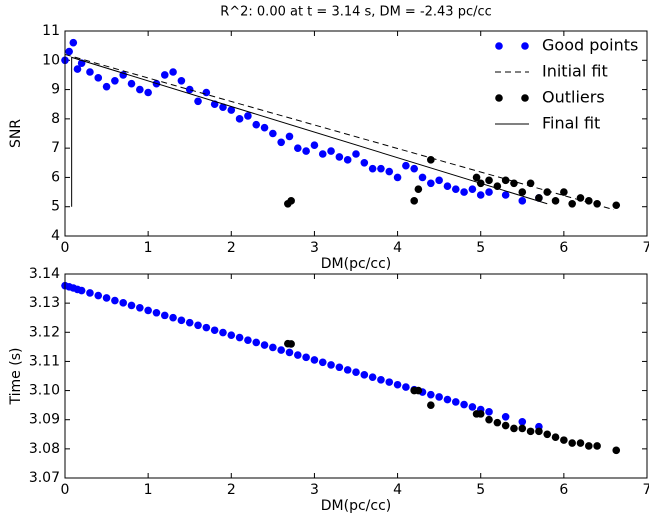 The image size is (649, 520). What do you see at coordinates (356, 506) in the screenshot?
I see `x-axis-label: DM(pc/cc)` at bounding box center [356, 506].